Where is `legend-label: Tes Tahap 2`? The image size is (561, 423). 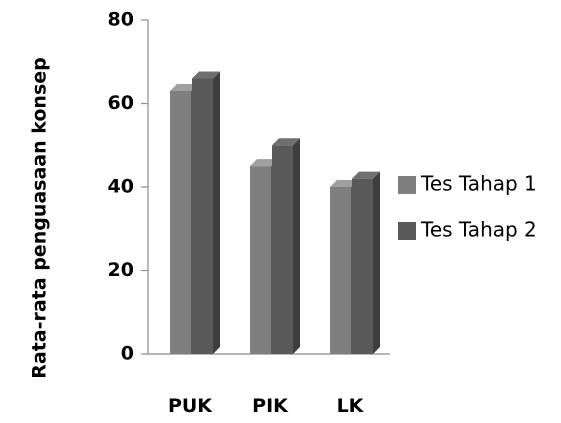
legend-label: Tes Tahap 2 is located at coordinates (478, 230).